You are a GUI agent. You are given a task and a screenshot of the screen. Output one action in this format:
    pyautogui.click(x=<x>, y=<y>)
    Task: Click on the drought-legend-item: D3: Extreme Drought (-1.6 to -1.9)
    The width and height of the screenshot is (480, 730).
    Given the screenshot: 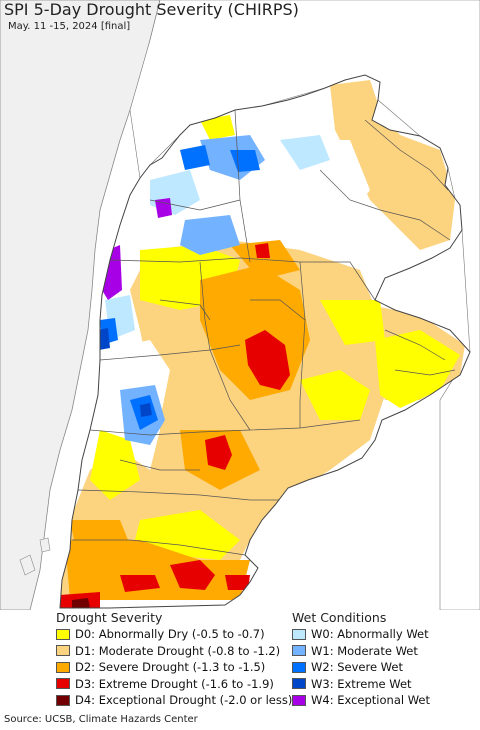 What is the action you would take?
    pyautogui.click(x=165, y=684)
    